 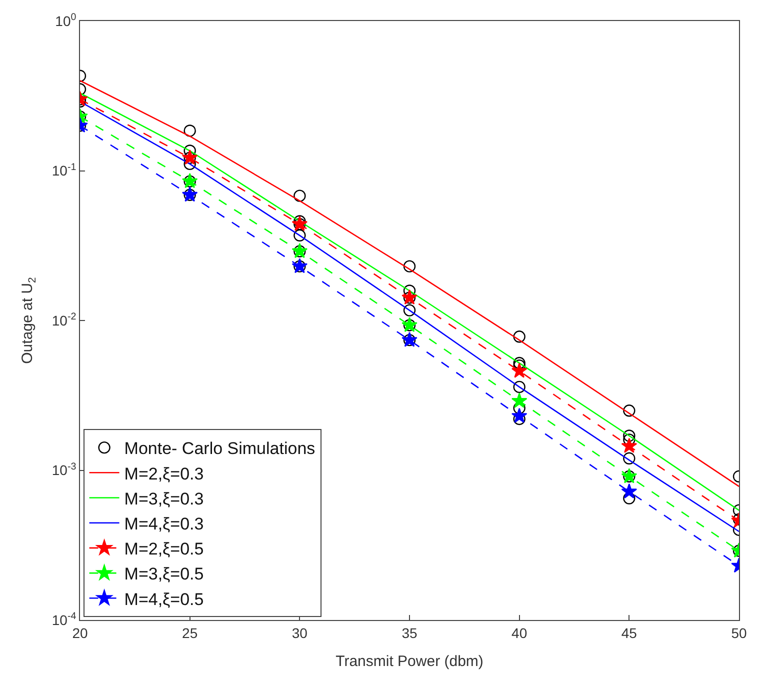 What do you see at coordinates (164, 474) in the screenshot?
I see `legend-label: M=2,ξ=0.3` at bounding box center [164, 474].